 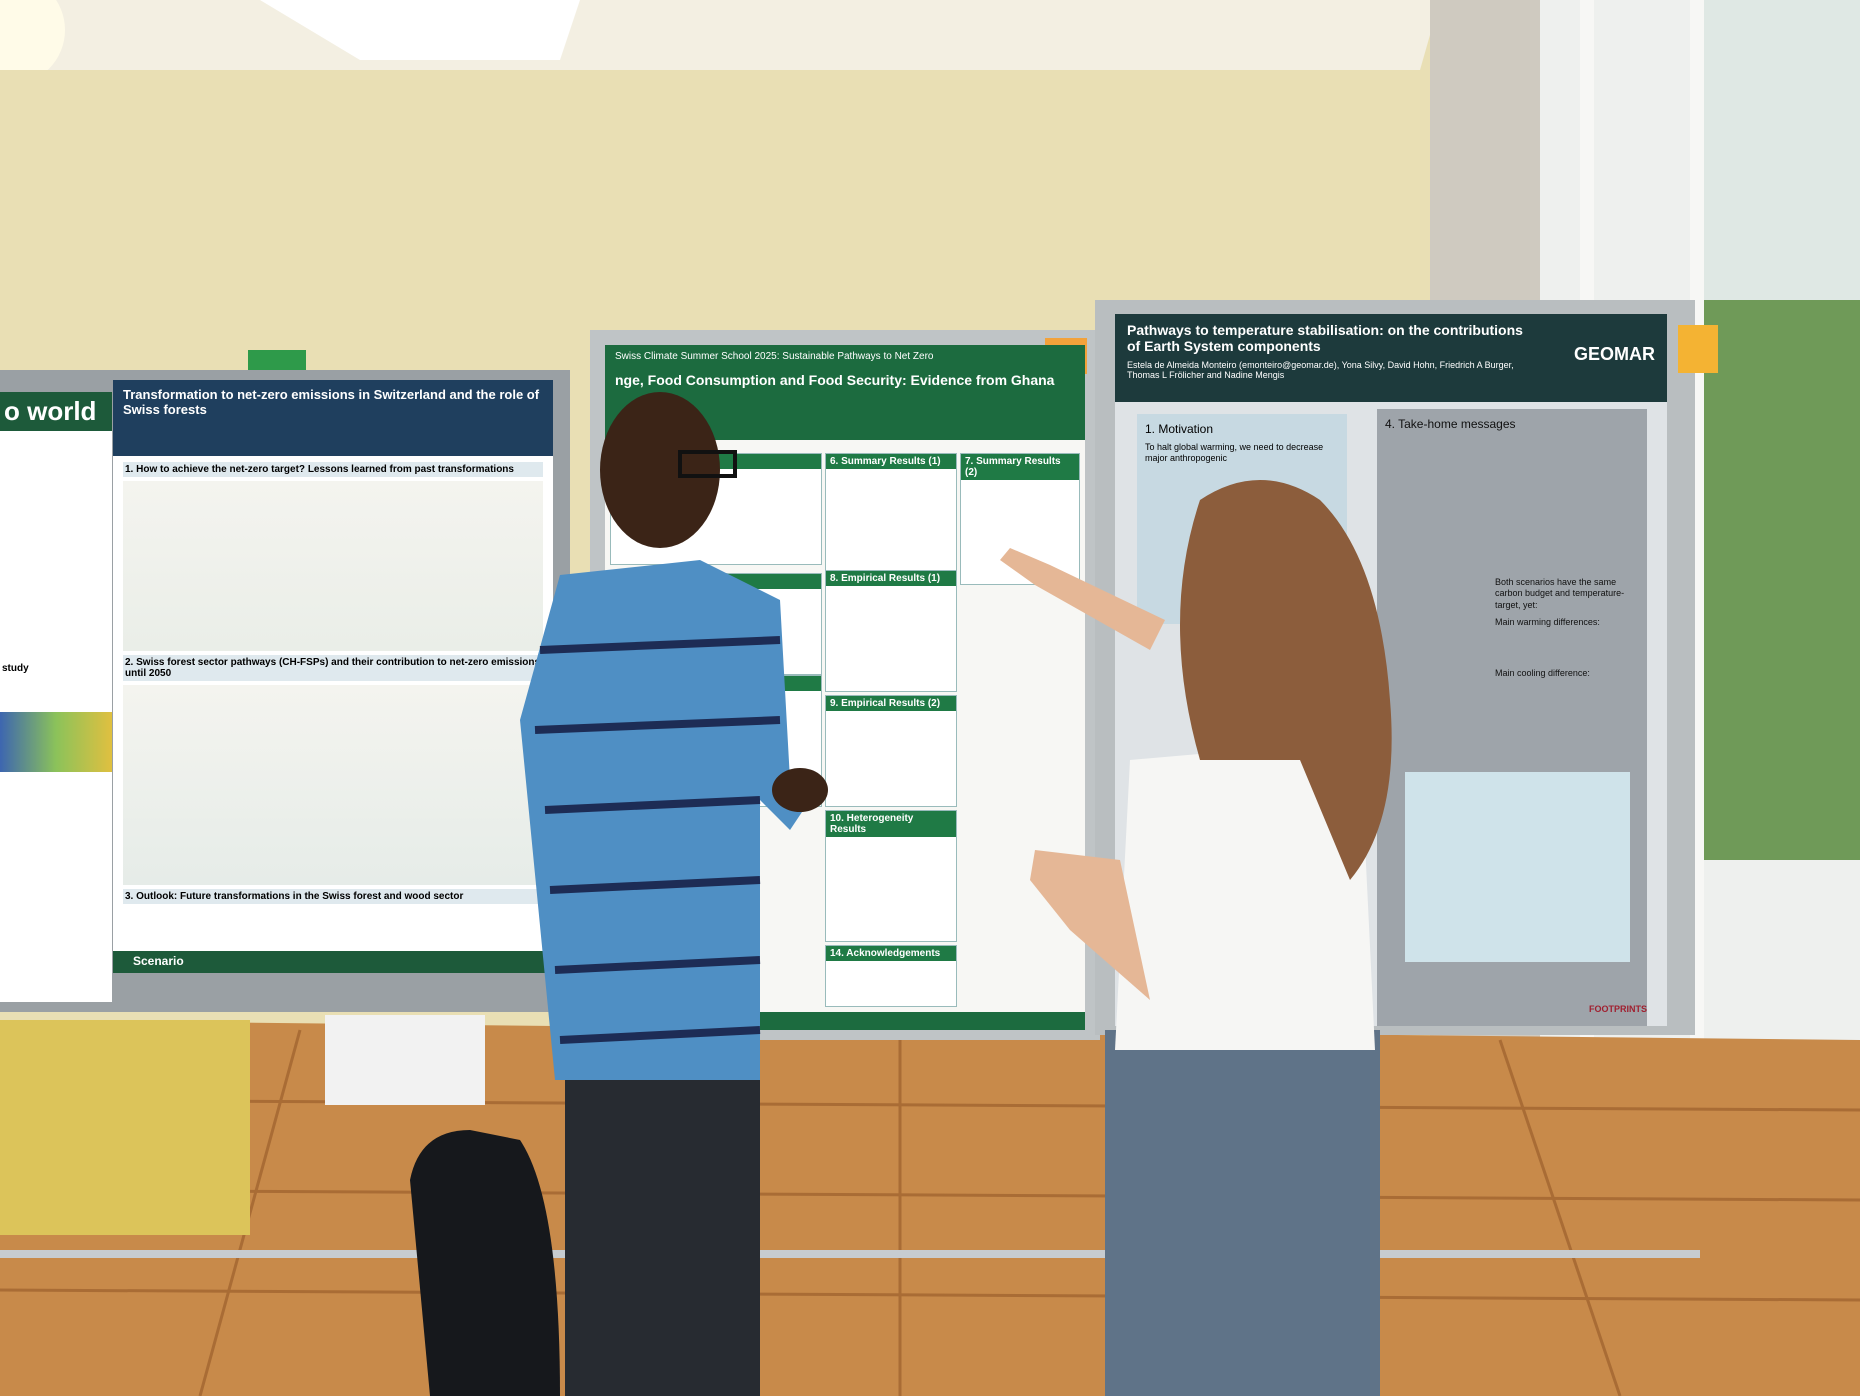 I want to click on section-heading: 10. Heterogeneity Results, so click(x=891, y=824).